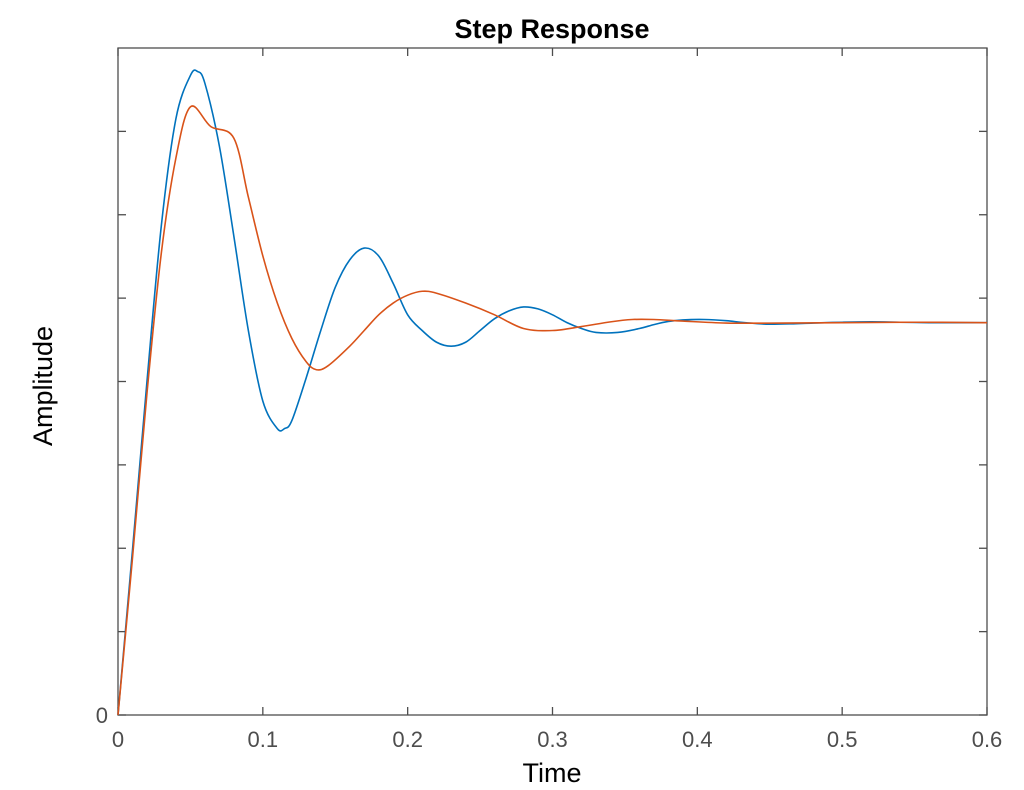  Describe the element at coordinates (552, 773) in the screenshot. I see `x-axis-label: Time` at that location.